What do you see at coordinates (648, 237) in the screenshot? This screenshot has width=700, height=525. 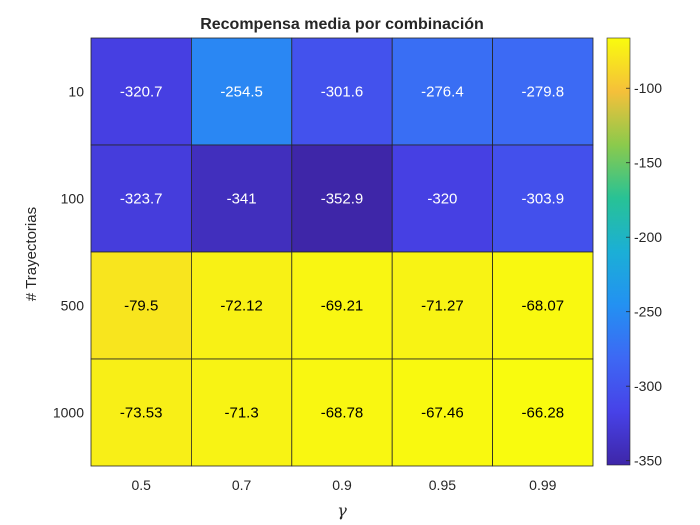 I see `colorbar-tick-label: -200` at bounding box center [648, 237].